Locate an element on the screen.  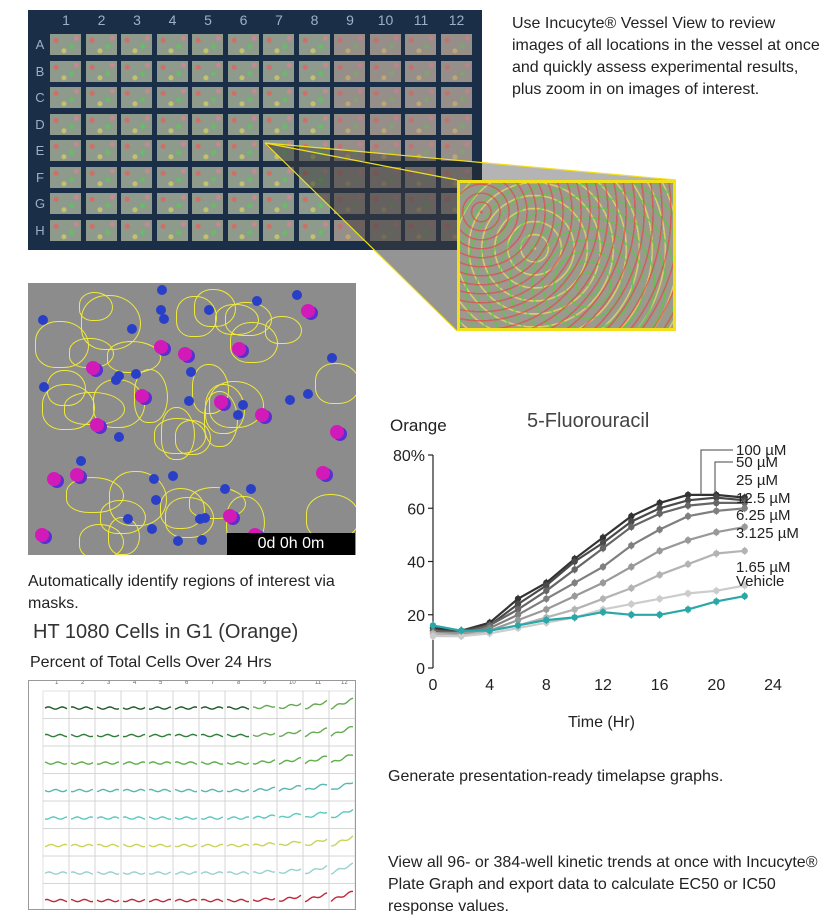
legend-leader is located at coordinates (716, 472).